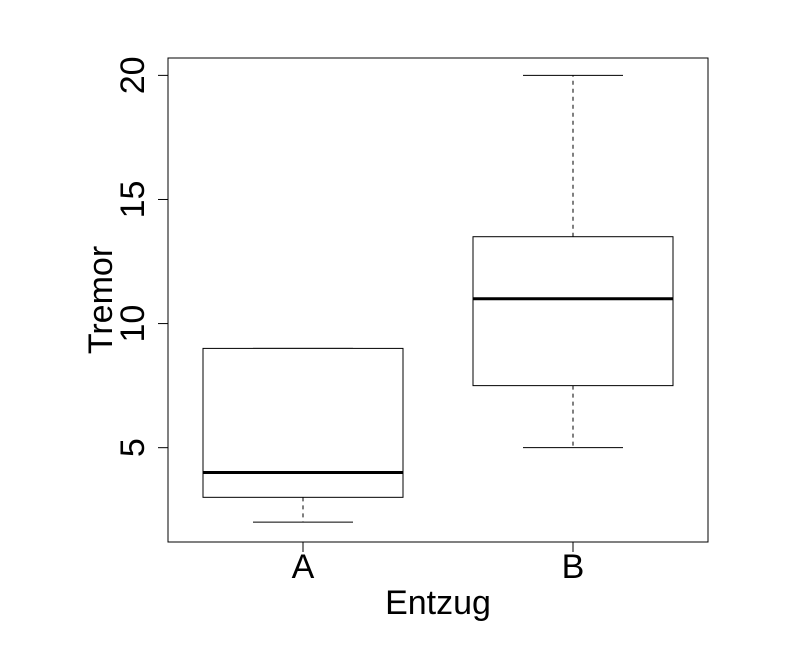 The image size is (810, 672). Describe the element at coordinates (133, 447) in the screenshot. I see `y-tick-label: 5` at that location.